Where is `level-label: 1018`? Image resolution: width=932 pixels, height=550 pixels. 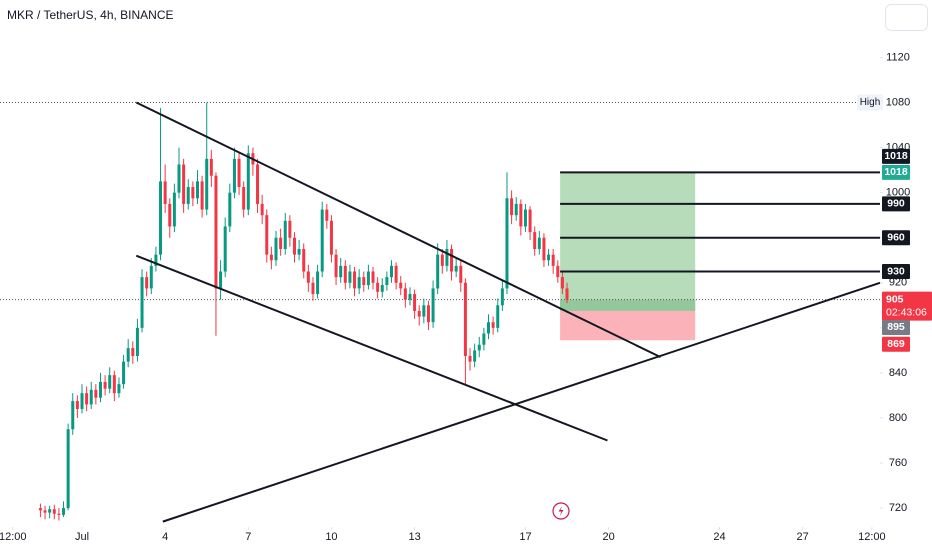
level-label: 1018 is located at coordinates (896, 156).